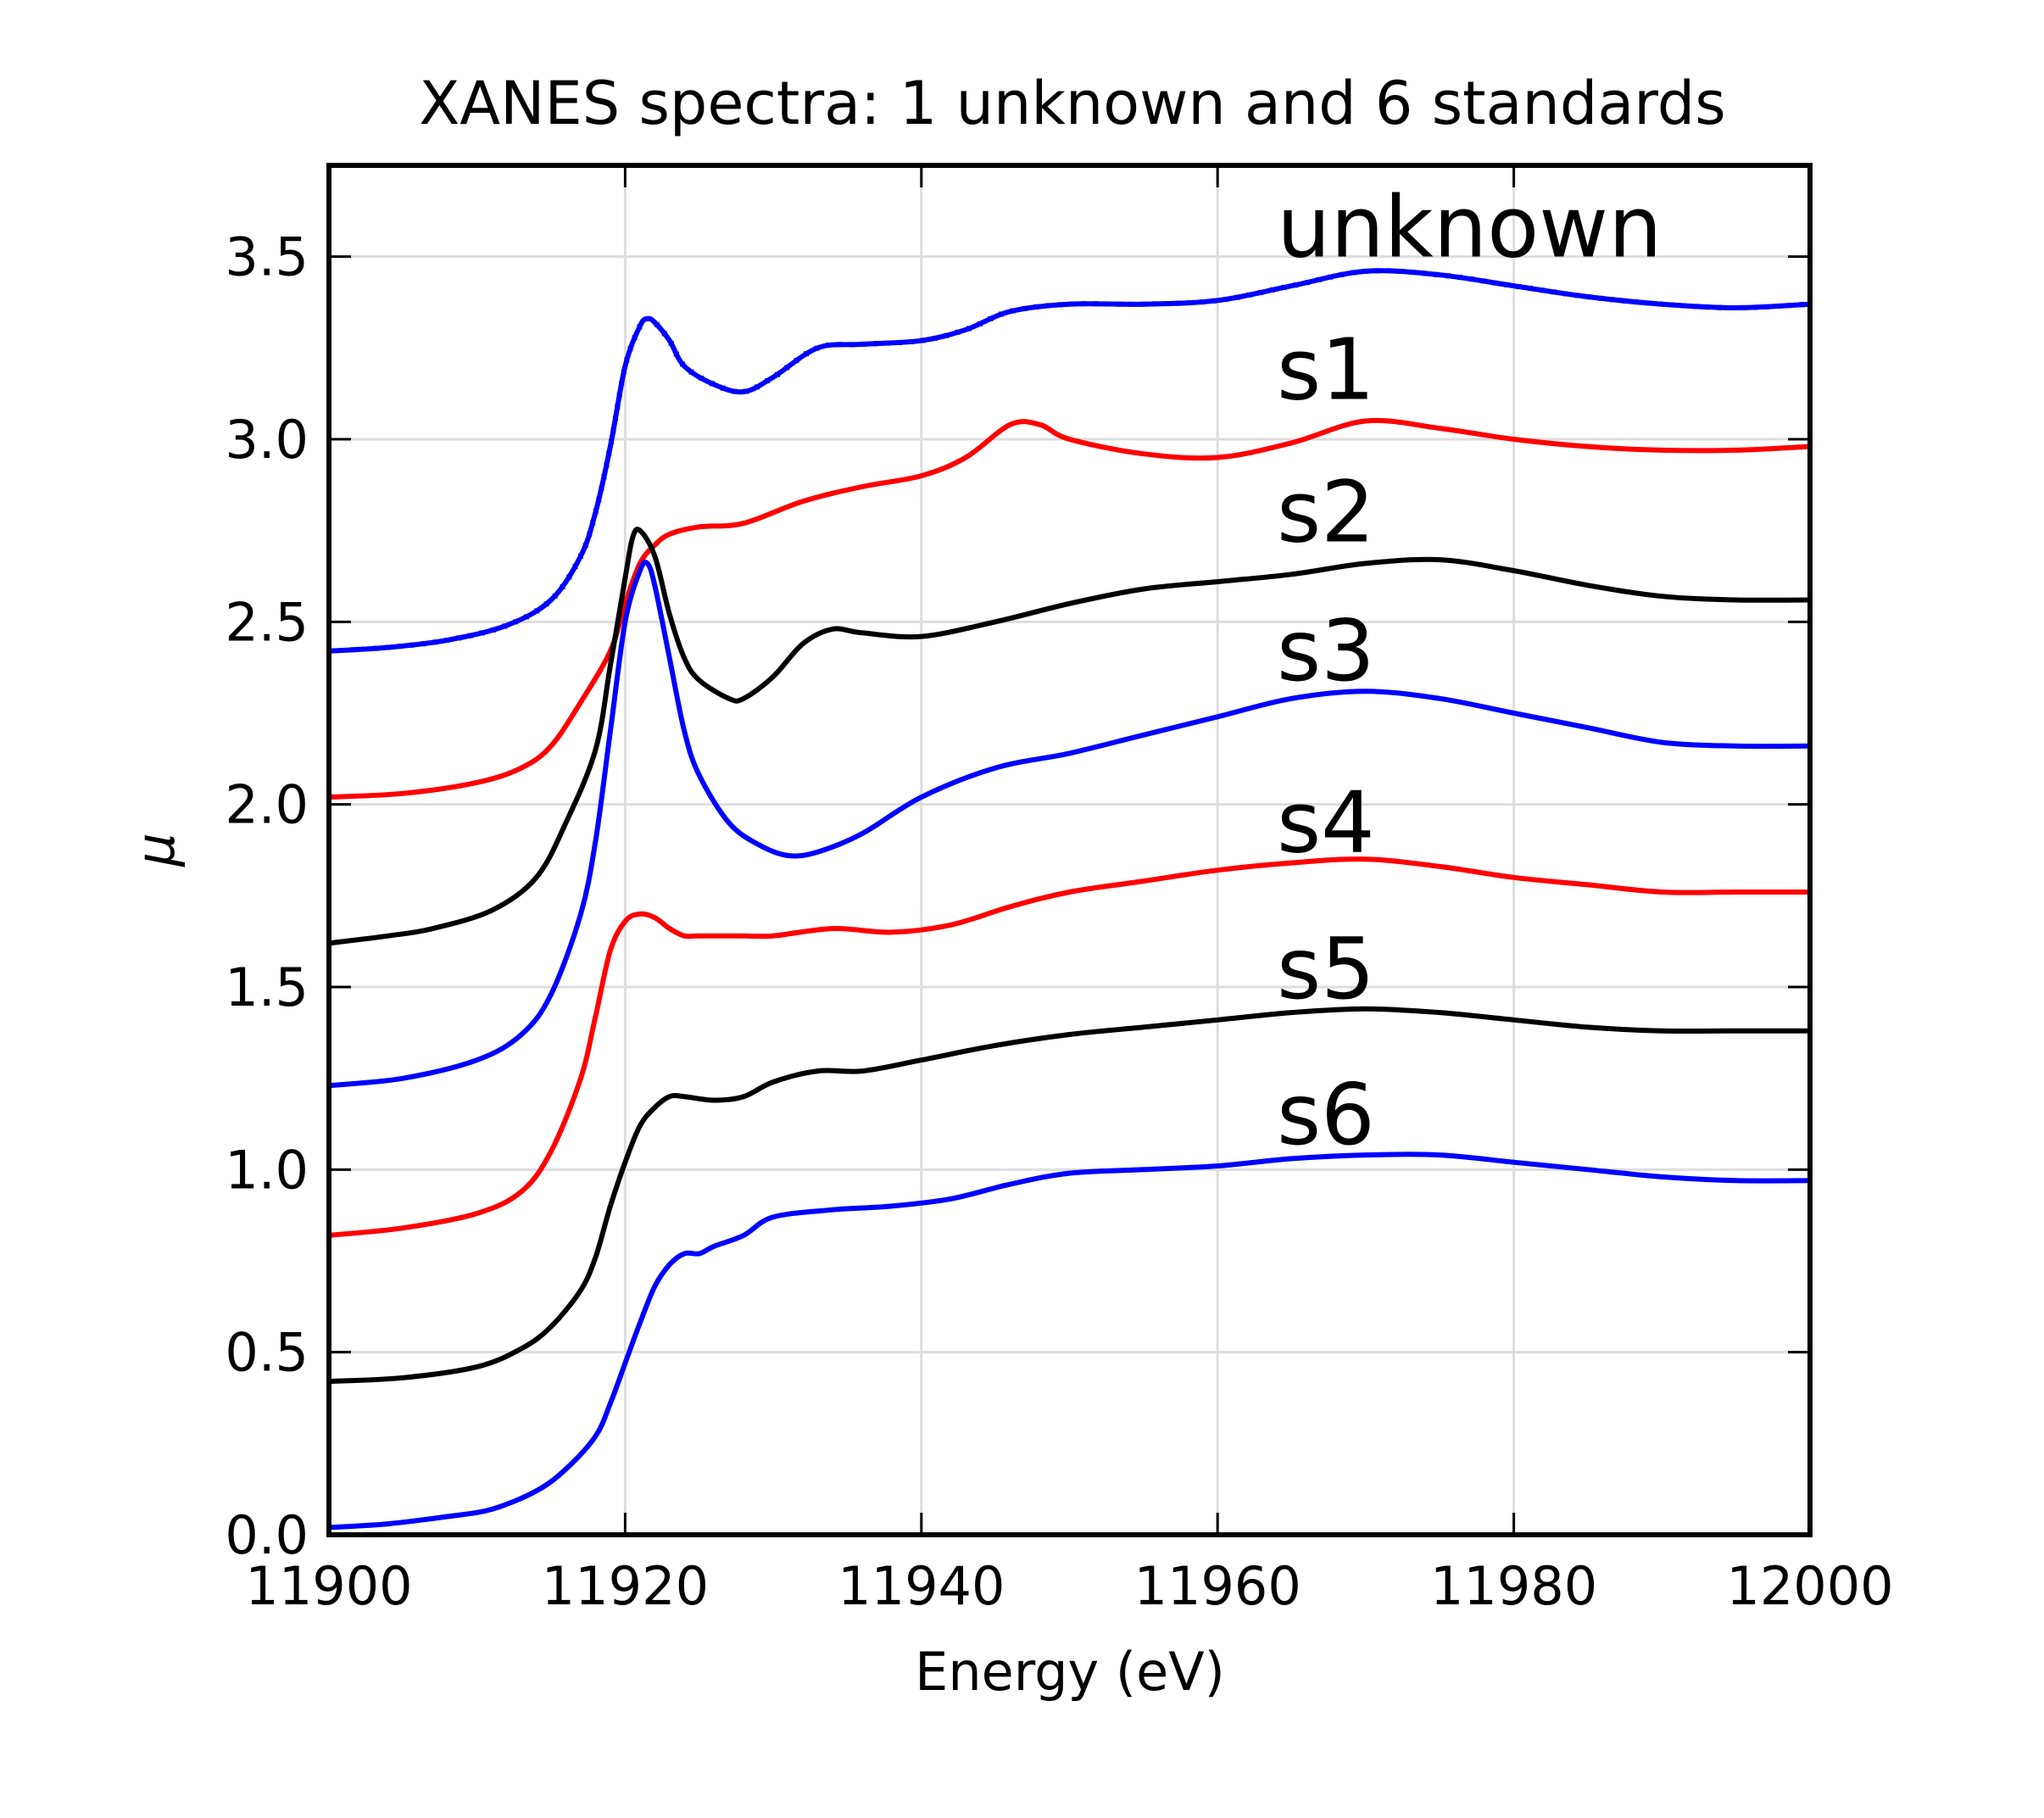  I want to click on x-tick-label-2: 11940, so click(921, 1586).